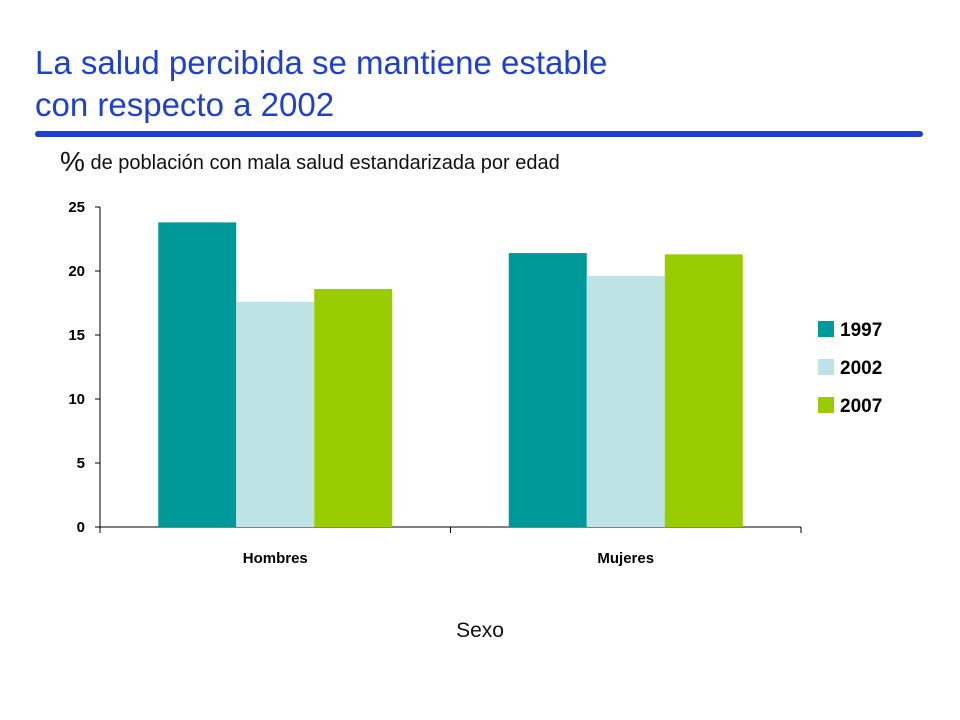  What do you see at coordinates (826, 405) in the screenshot?
I see `legend-swatch-2007` at bounding box center [826, 405].